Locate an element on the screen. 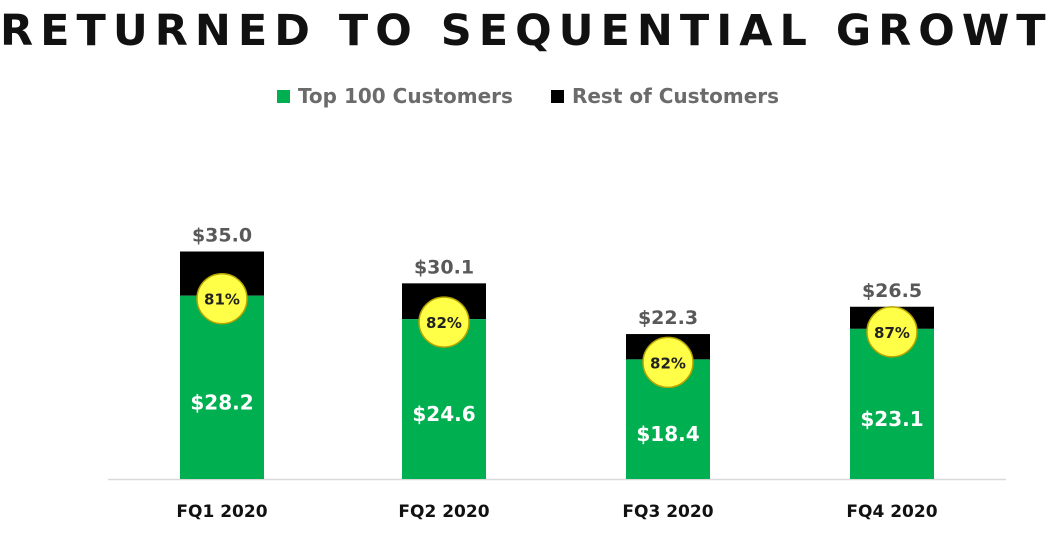 The image size is (1056, 534). legend-label-rest: Rest of Customers is located at coordinates (675, 96).